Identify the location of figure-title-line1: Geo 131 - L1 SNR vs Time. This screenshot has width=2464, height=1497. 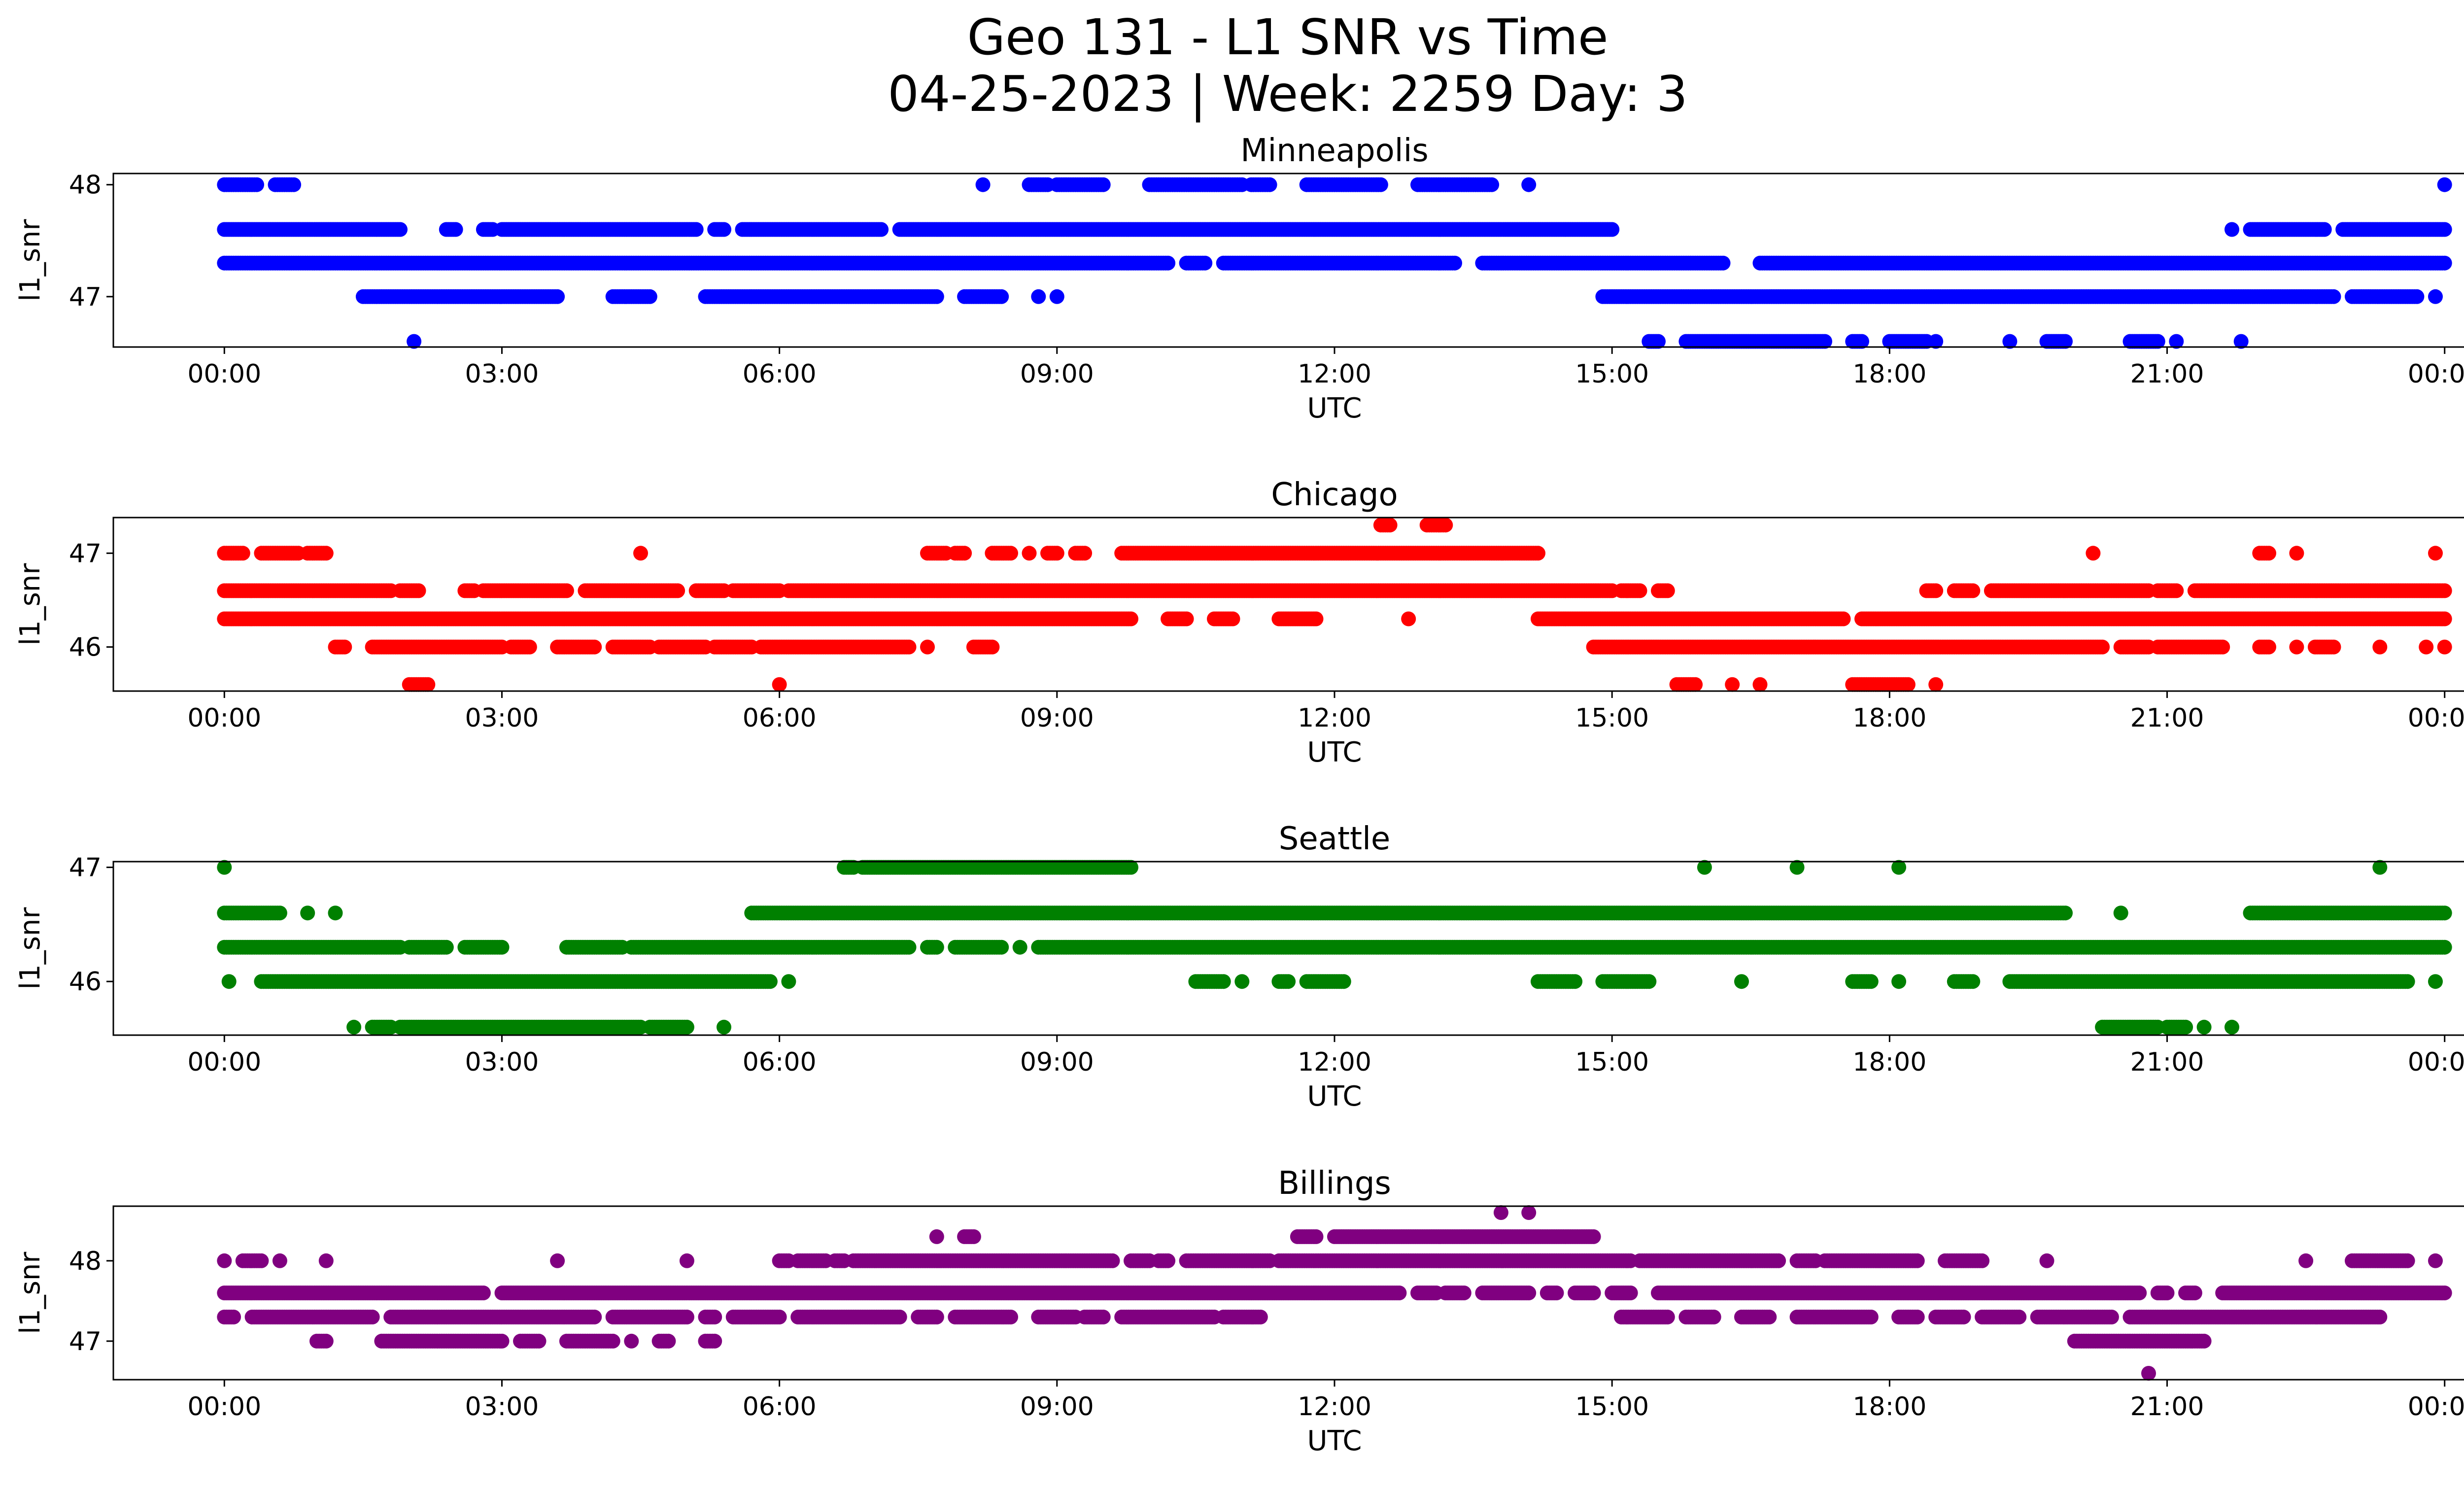
(1287, 37).